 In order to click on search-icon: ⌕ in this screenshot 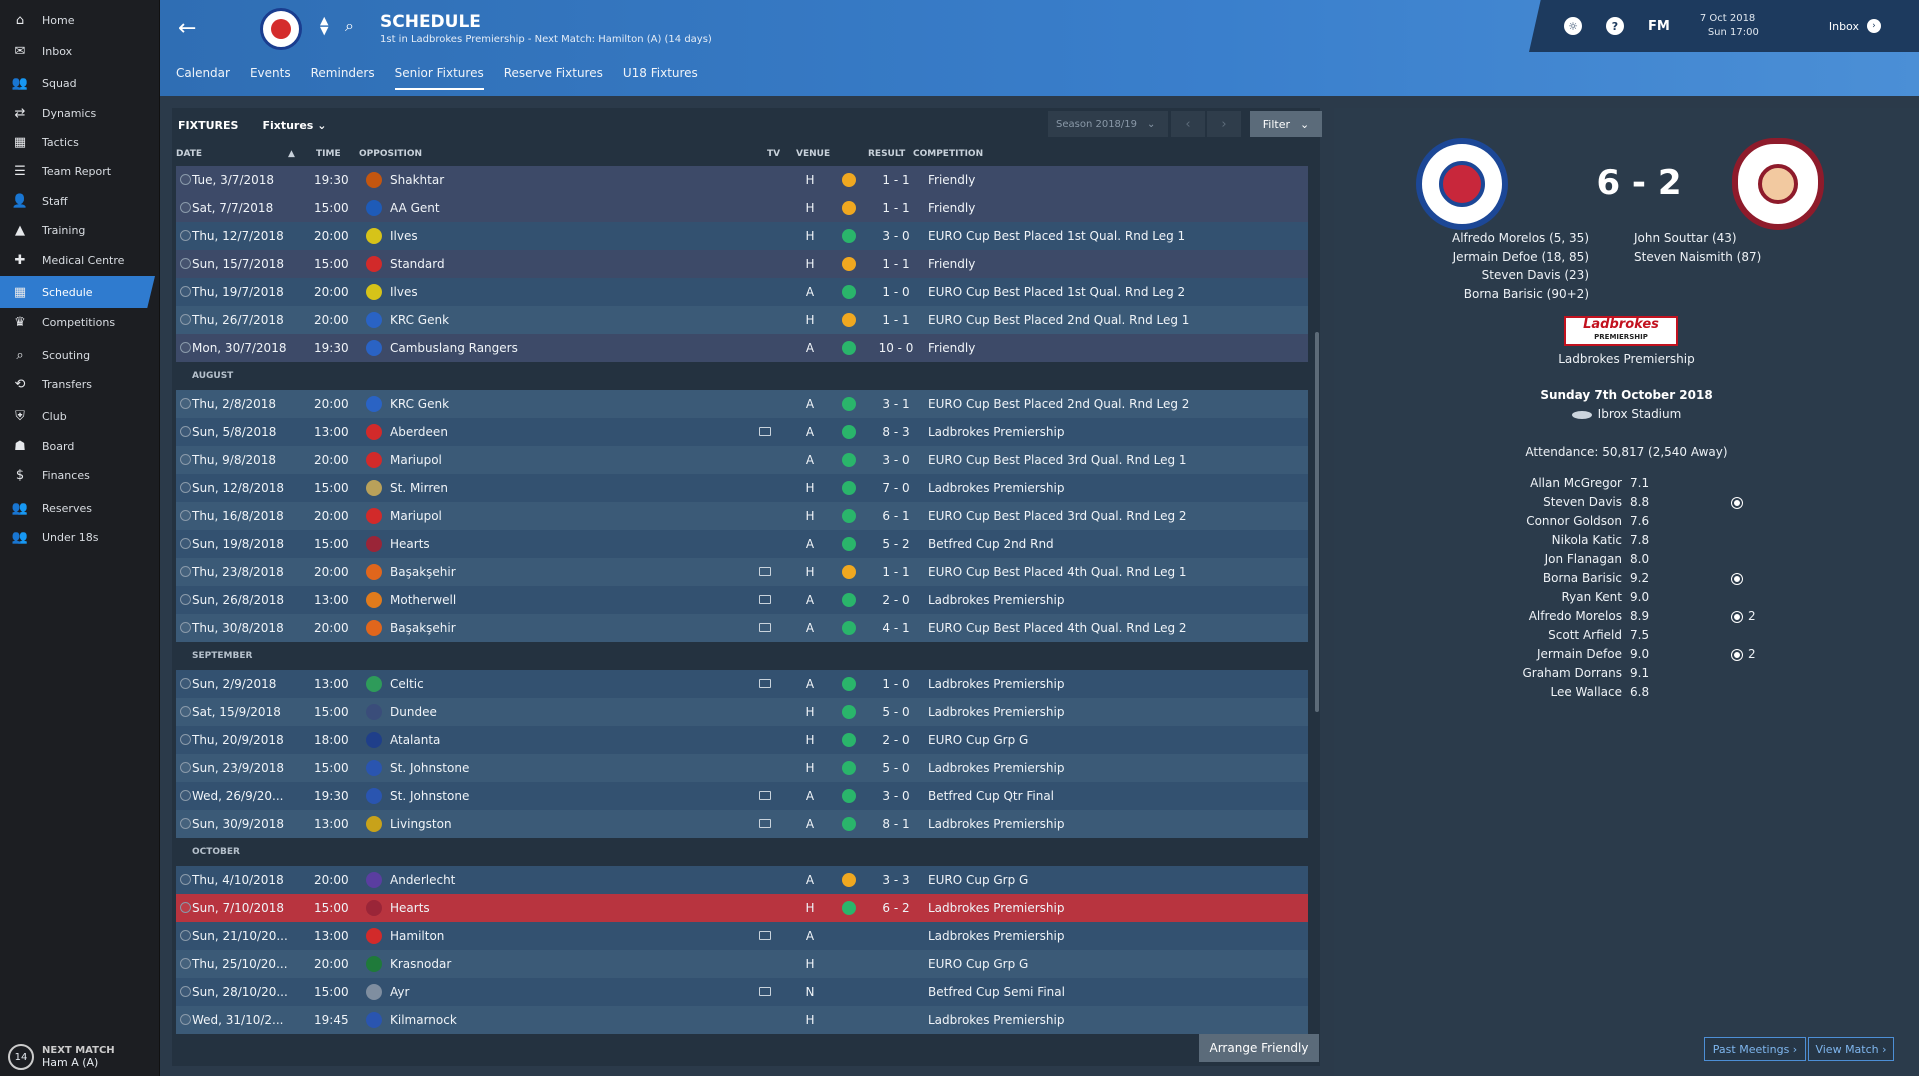, I will do `click(349, 25)`.